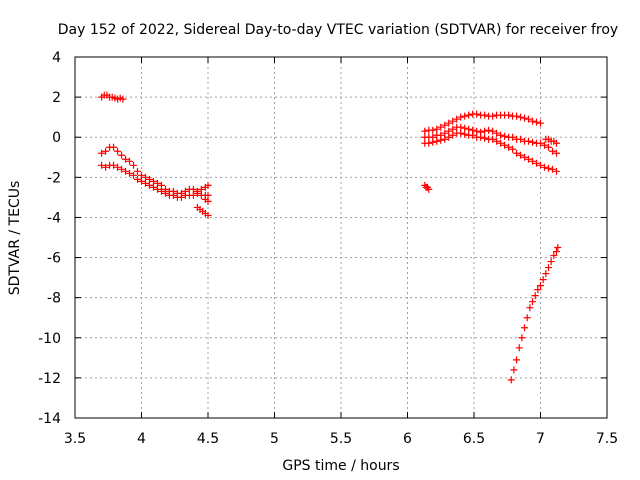 This screenshot has width=640, height=480. I want to click on x-tick-label: 5.5, so click(341, 439).